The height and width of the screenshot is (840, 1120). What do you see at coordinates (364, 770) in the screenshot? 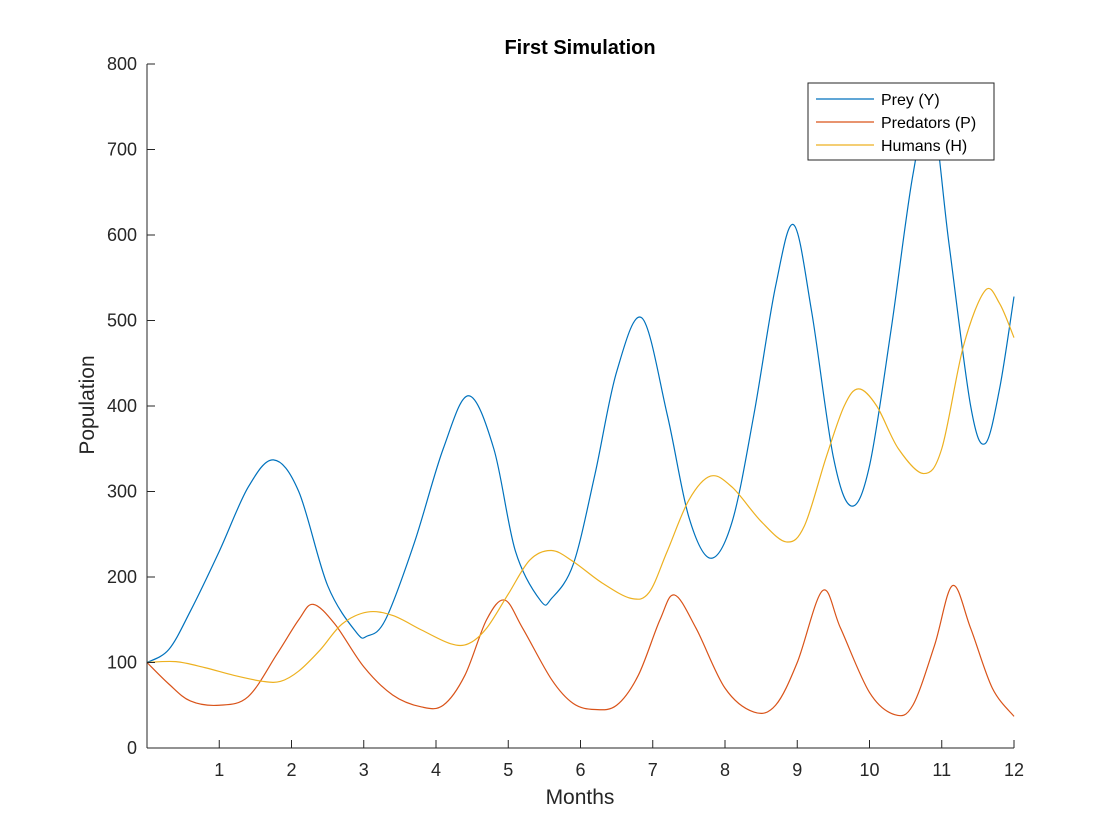
I see `x-tick-label: 3` at bounding box center [364, 770].